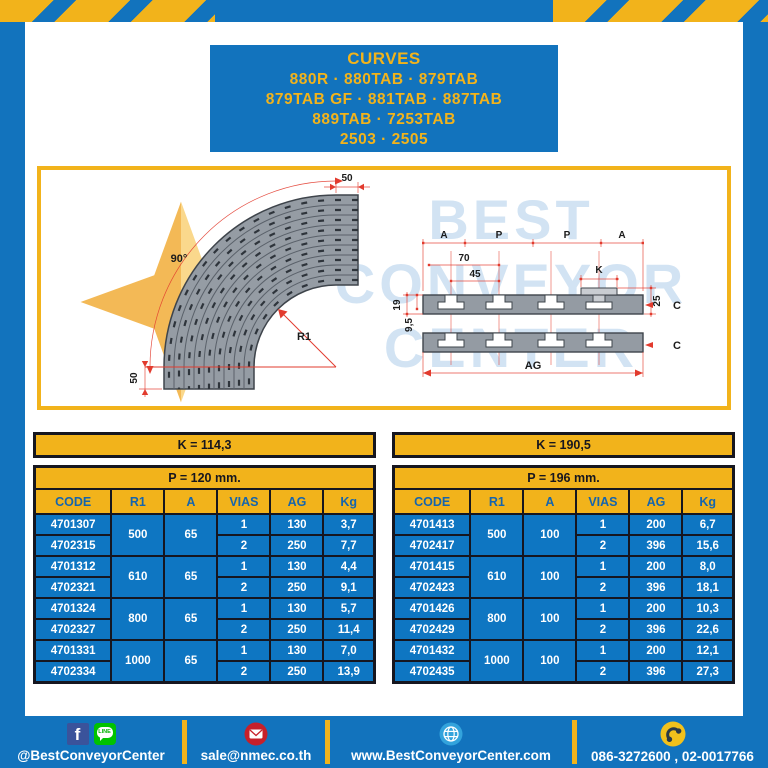  Describe the element at coordinates (708, 587) in the screenshot. I see `kg-cell: 18,1` at that location.